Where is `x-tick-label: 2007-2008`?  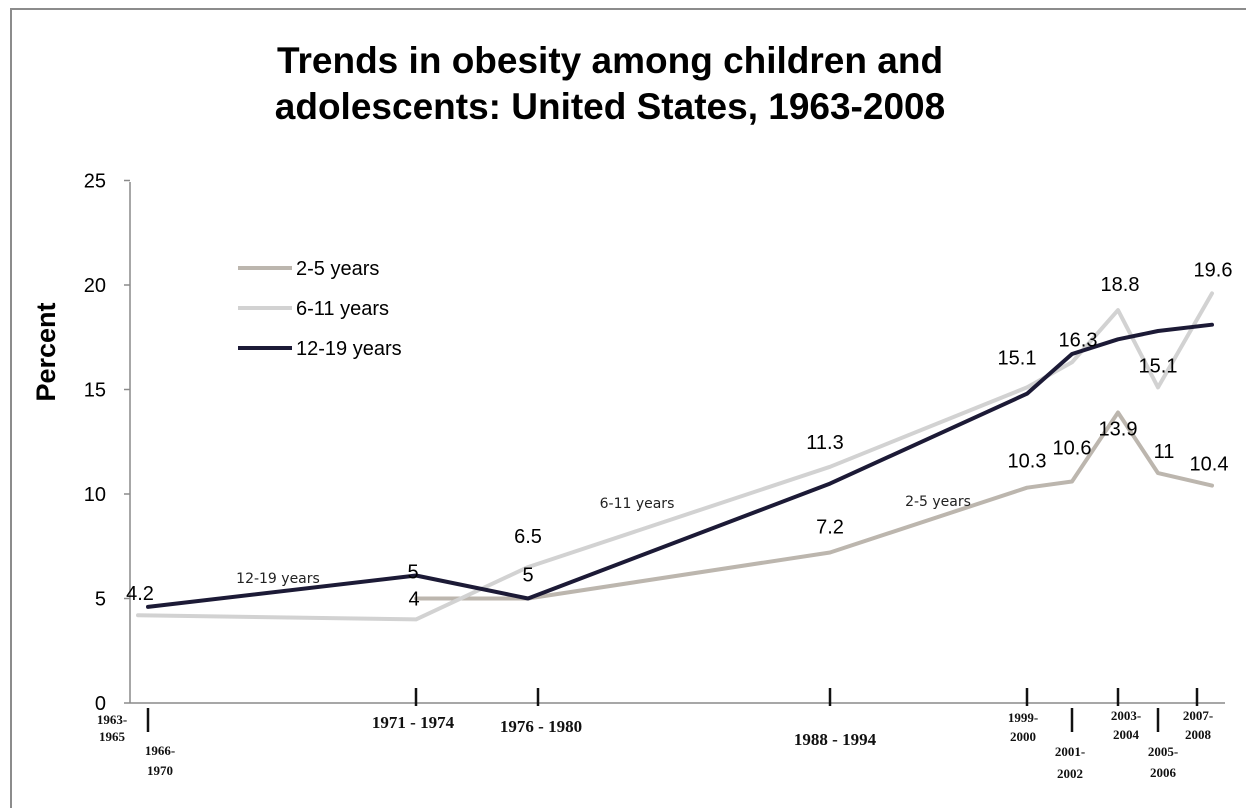
x-tick-label: 2007-2008 is located at coordinates (1198, 725).